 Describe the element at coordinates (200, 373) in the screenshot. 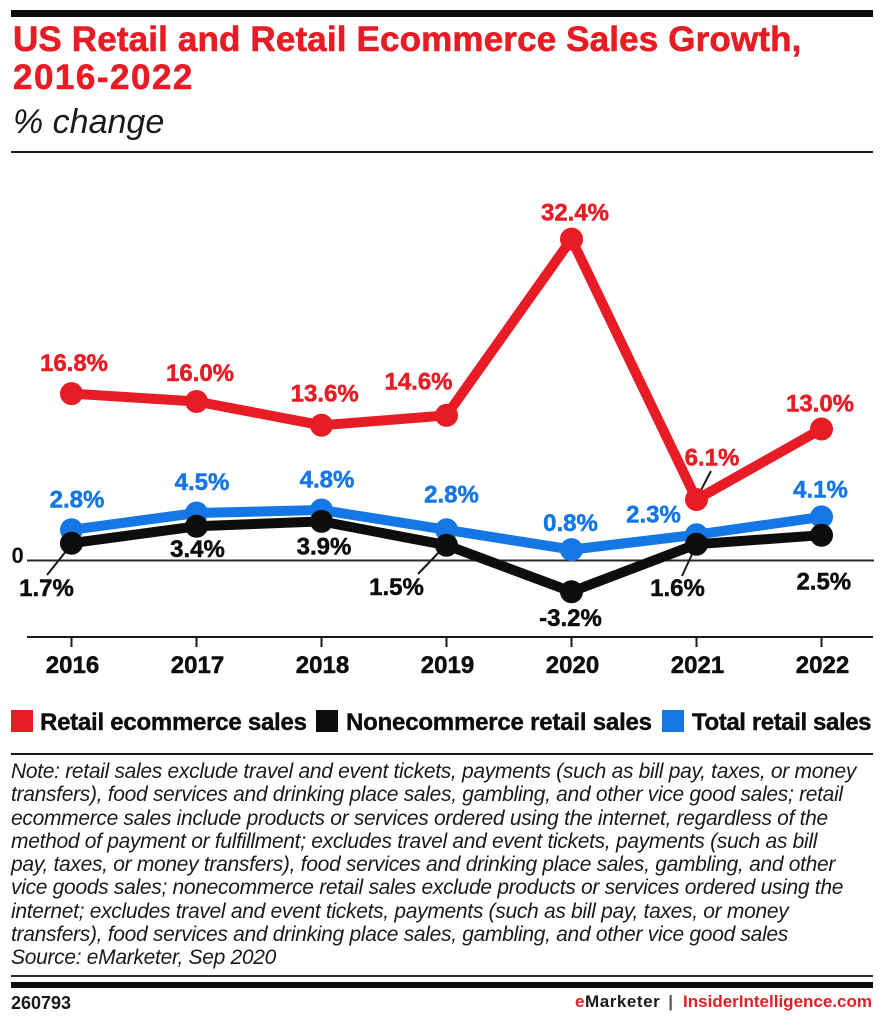

I see `svg-text: 16.0%` at that location.